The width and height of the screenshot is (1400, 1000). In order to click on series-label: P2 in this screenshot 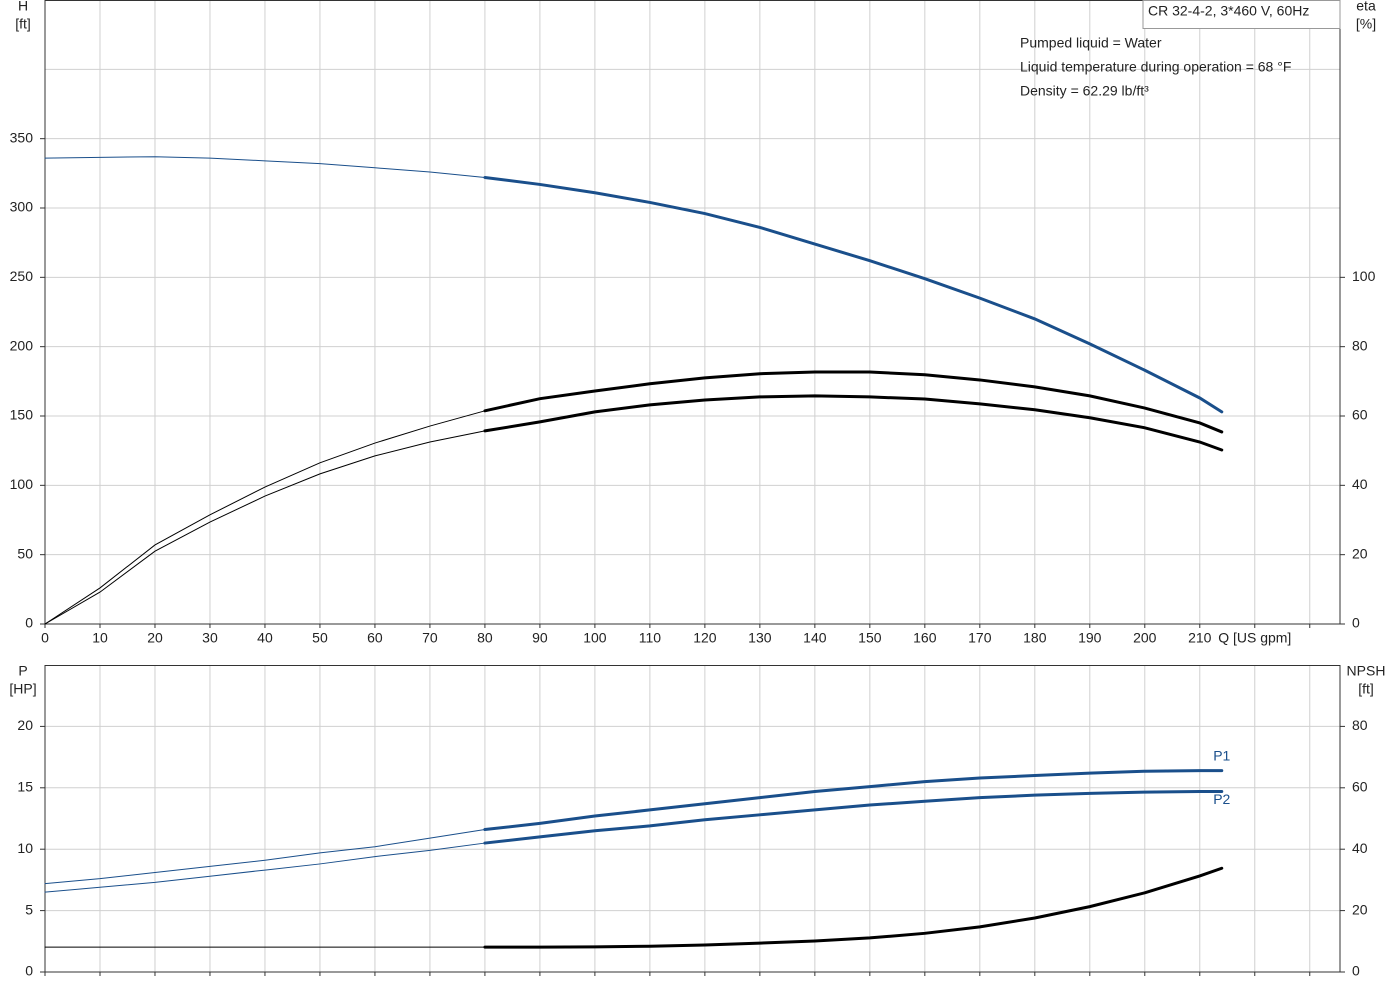, I will do `click(1221, 799)`.